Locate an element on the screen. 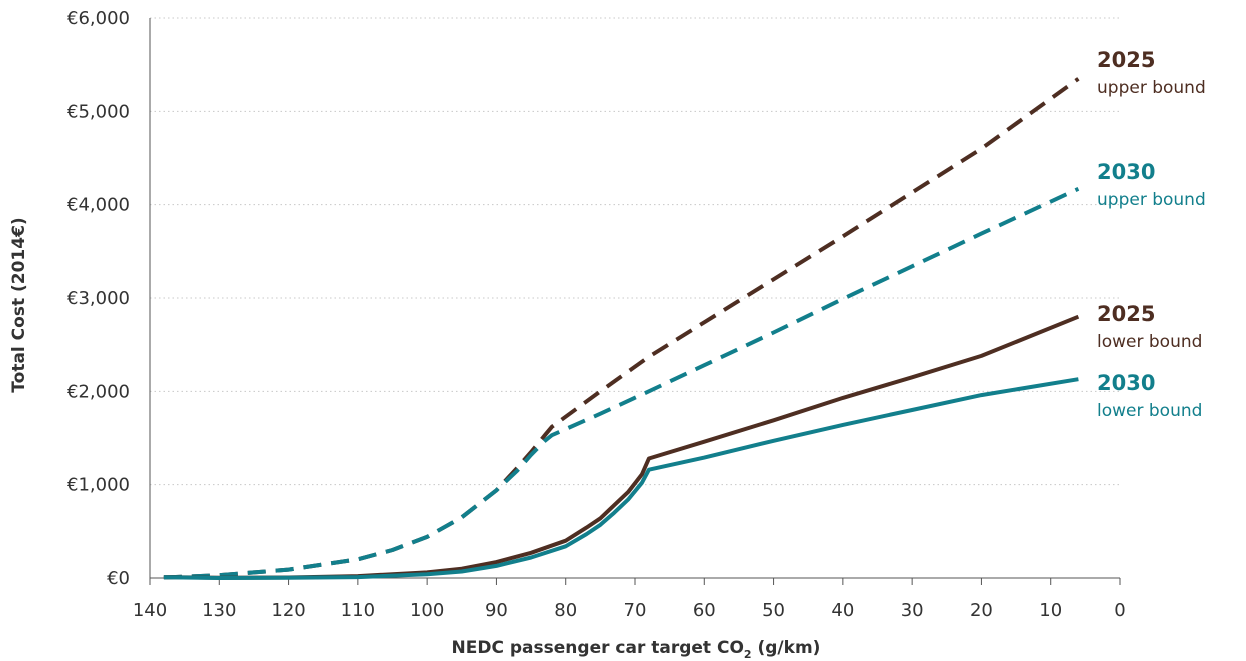 The width and height of the screenshot is (1246, 661). x-axis-title: NEDC passenger car target CO2 (g/km) is located at coordinates (636, 649).